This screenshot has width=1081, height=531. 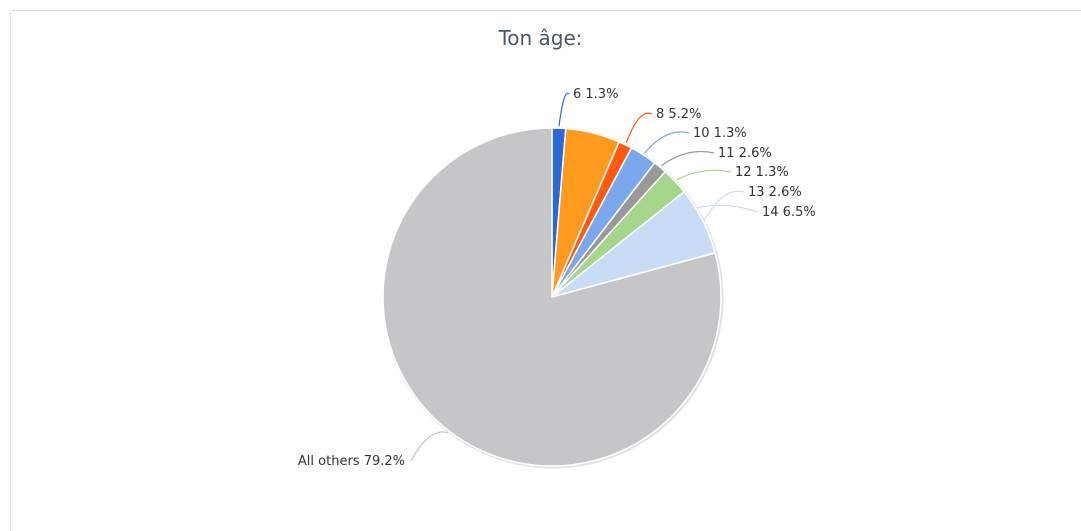 What do you see at coordinates (595, 94) in the screenshot?
I see `pie-data-label: 6 1.3%` at bounding box center [595, 94].